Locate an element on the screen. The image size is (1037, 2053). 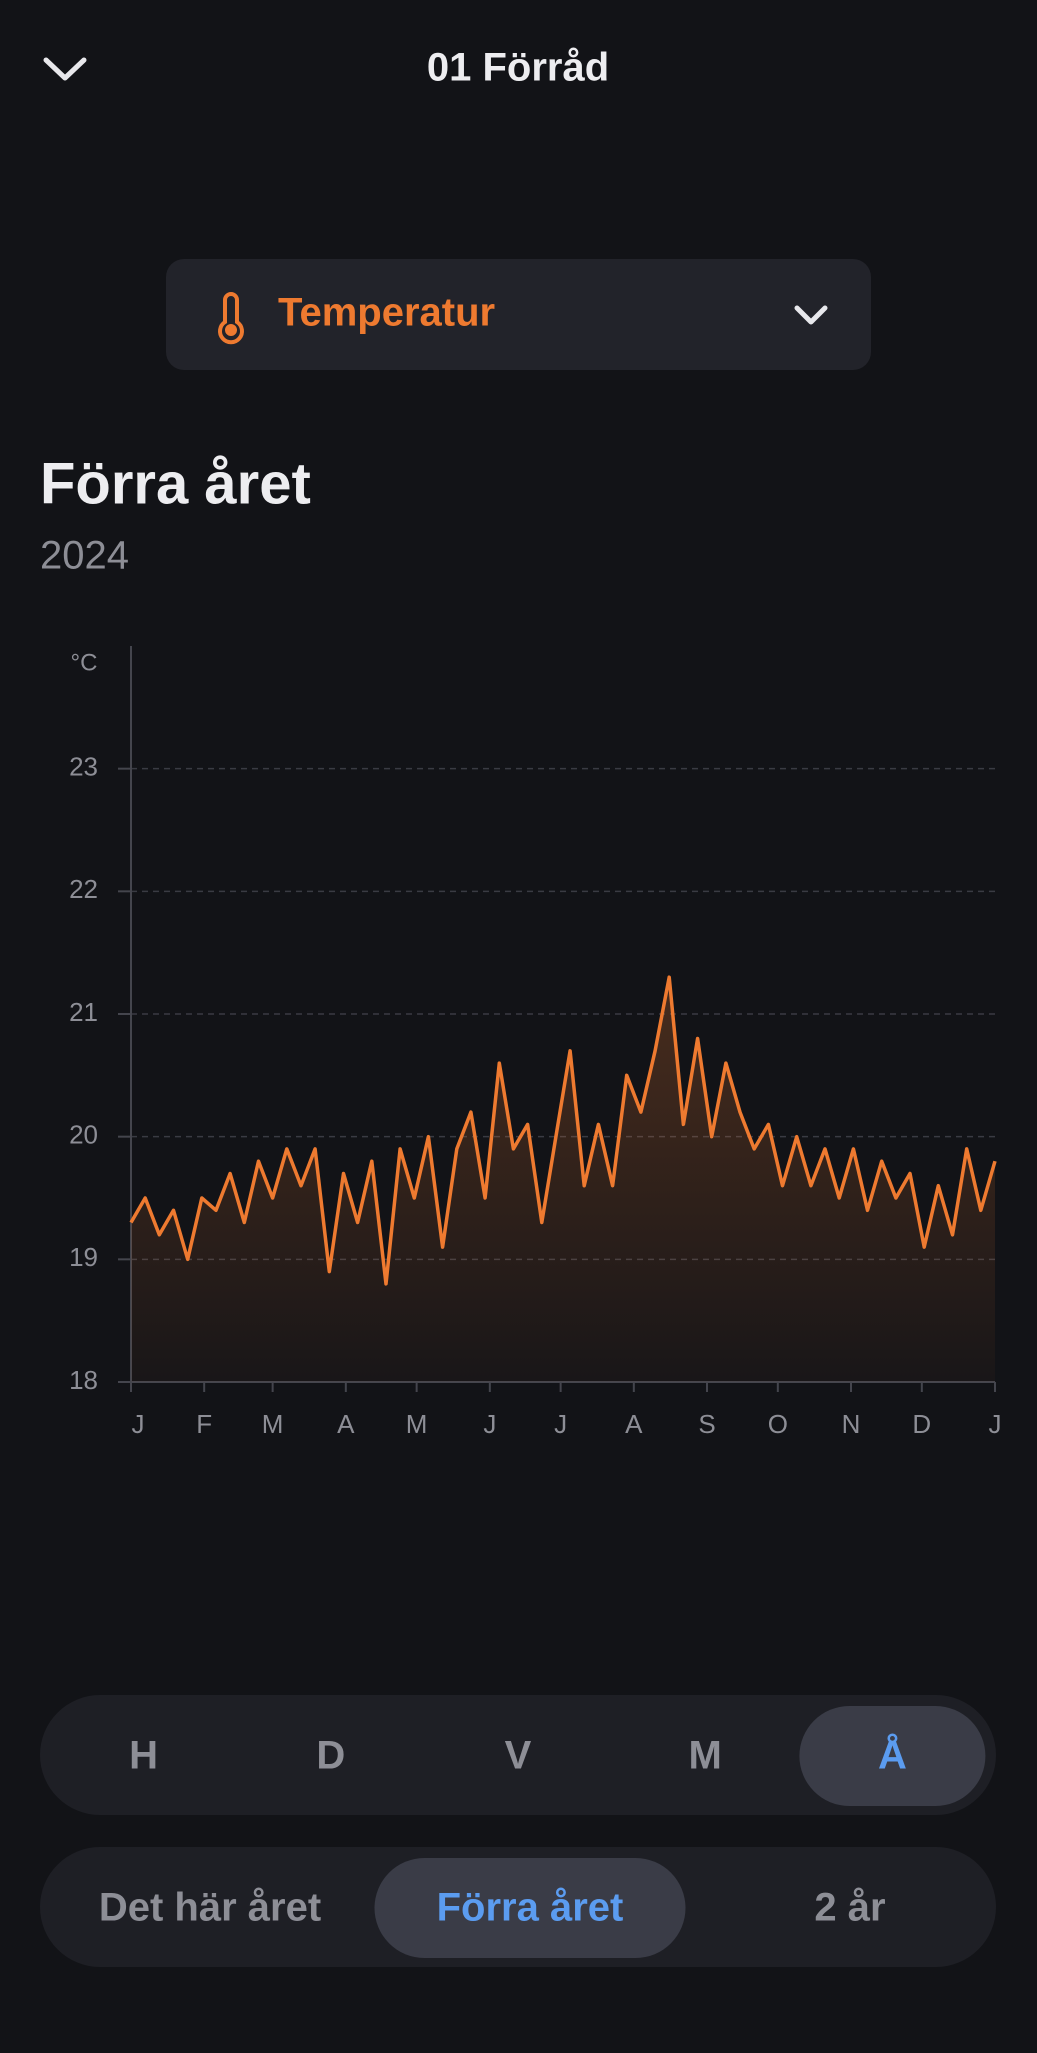
x-tick-label: F is located at coordinates (204, 1424).